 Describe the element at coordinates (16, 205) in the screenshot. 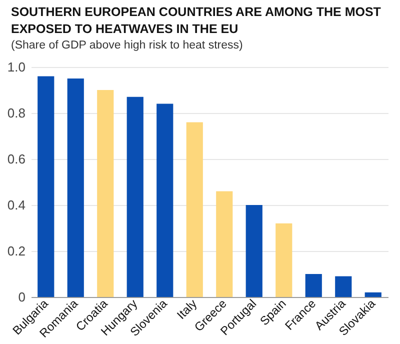

I see `y-tick-label: 0.4` at that location.